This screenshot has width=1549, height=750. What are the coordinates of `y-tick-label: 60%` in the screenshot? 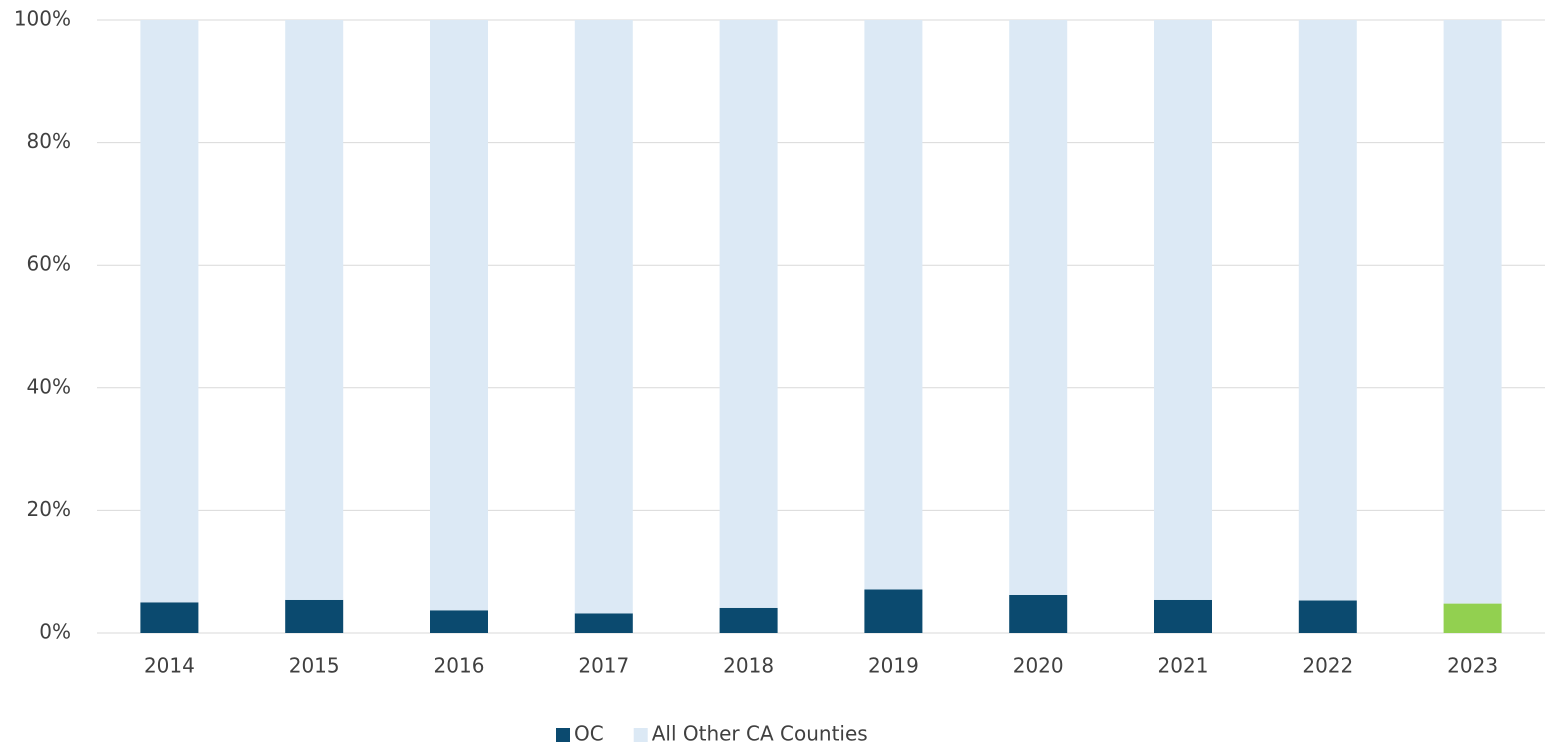 It's located at (49, 264).